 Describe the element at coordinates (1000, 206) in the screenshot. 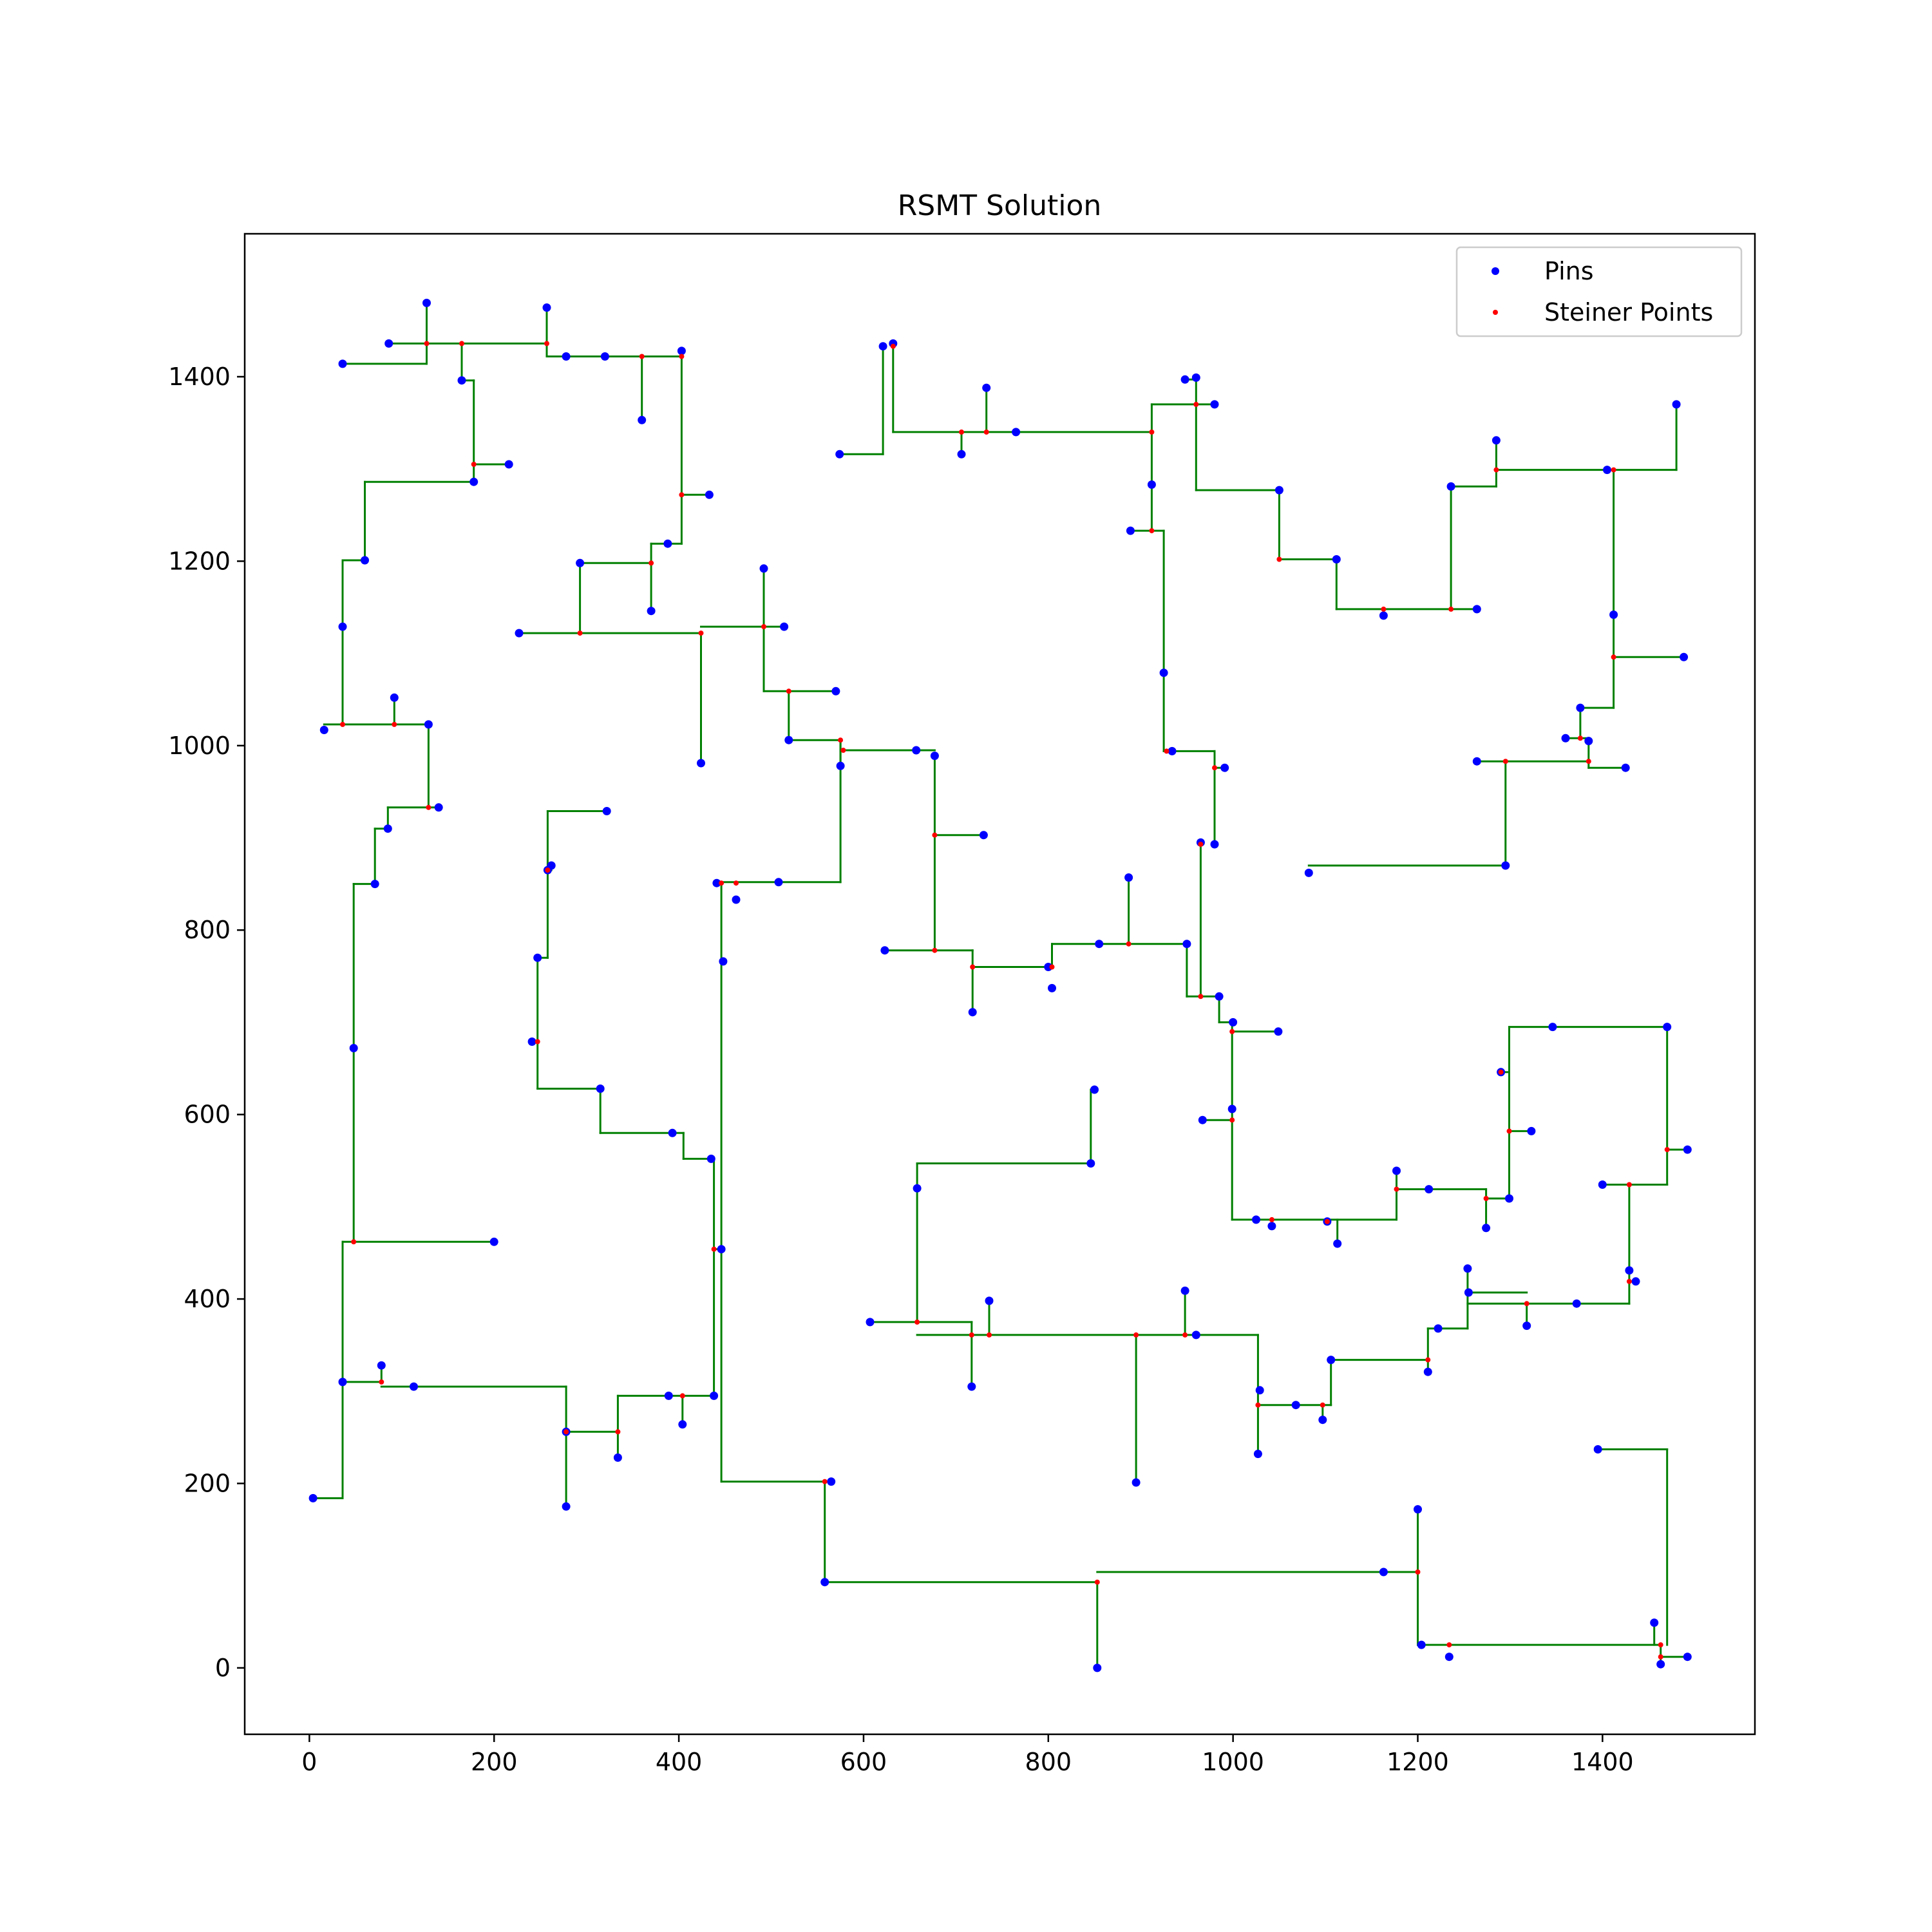

I see `chart-title: RSMT Solution` at that location.